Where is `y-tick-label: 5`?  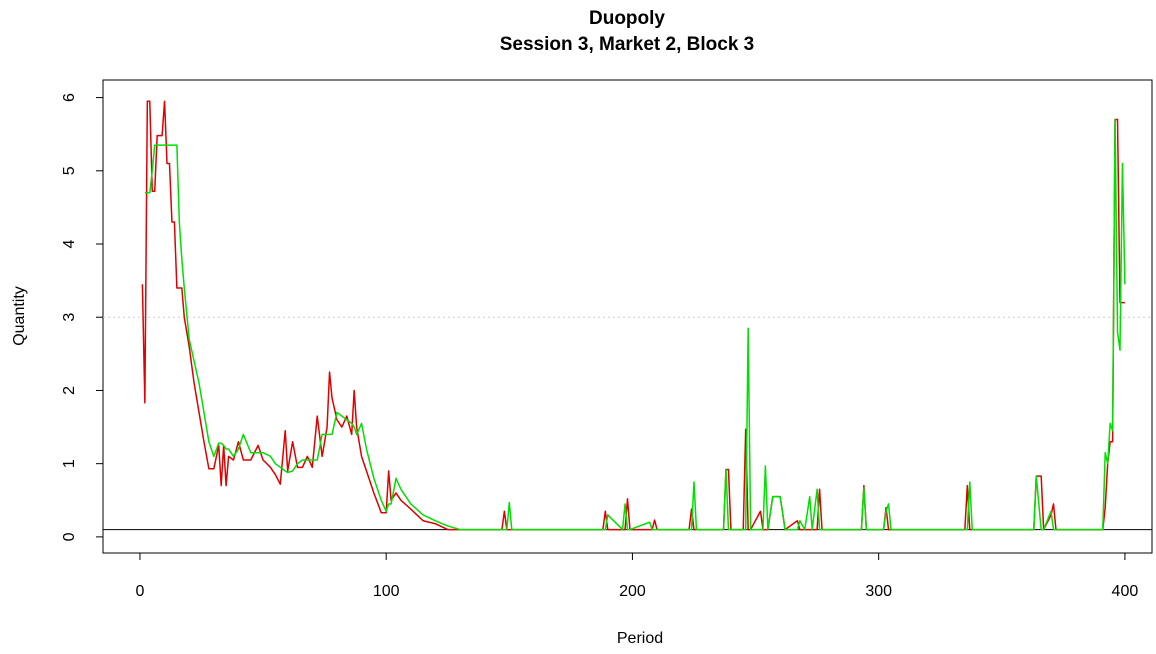 y-tick-label: 5 is located at coordinates (69, 170).